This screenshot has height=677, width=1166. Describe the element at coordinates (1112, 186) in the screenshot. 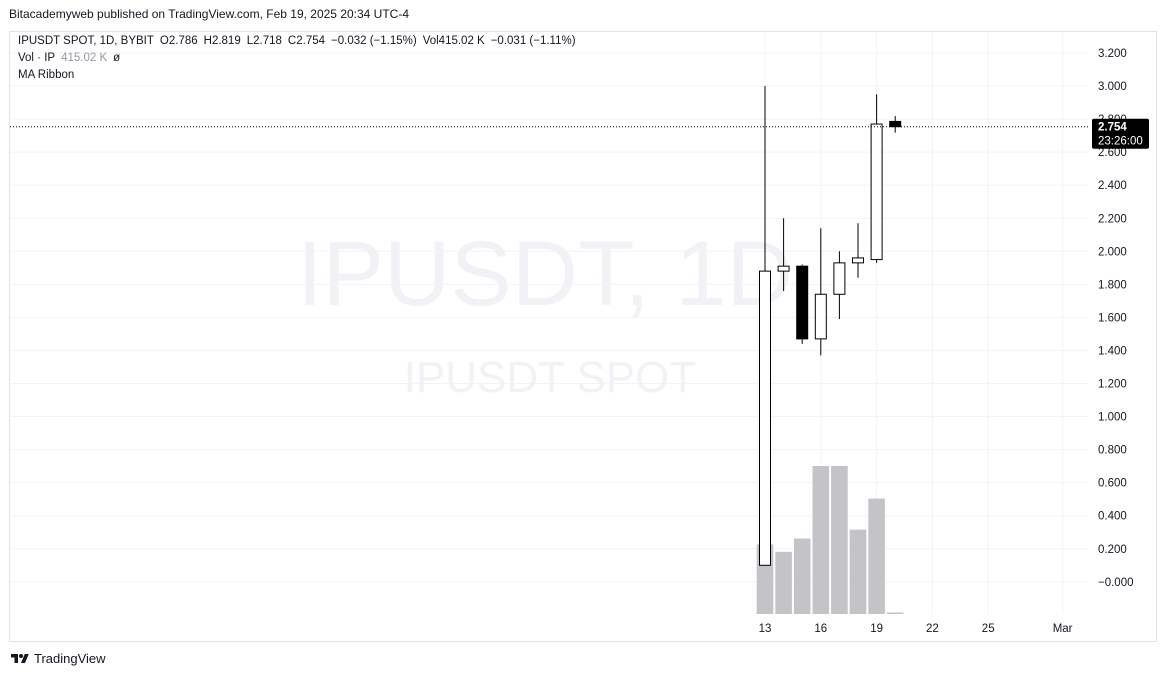

I see `price-tick-label: 2.400` at that location.